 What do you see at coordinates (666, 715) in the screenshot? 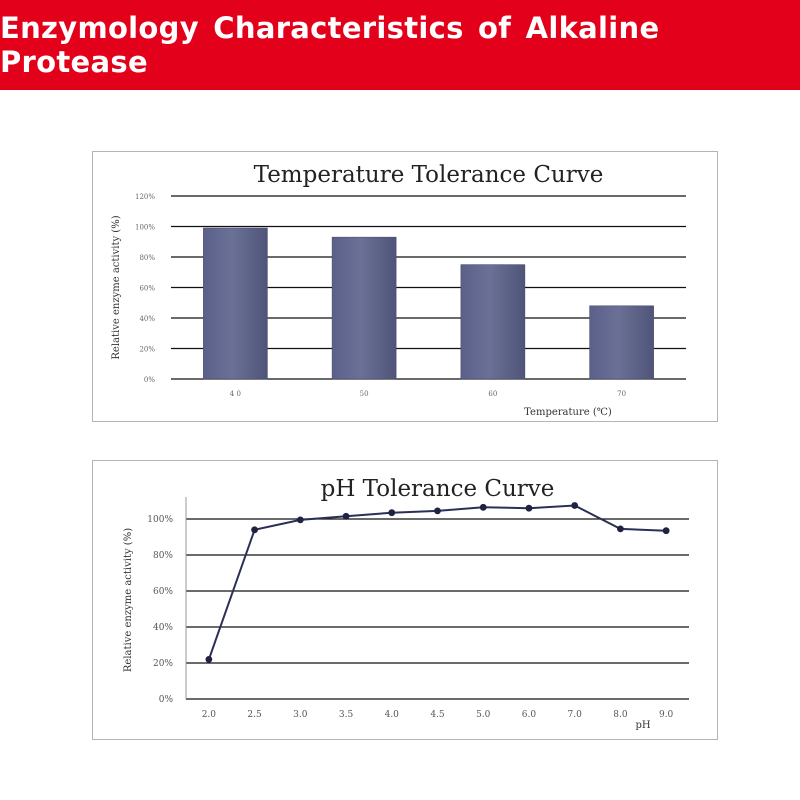
I see `ph-x-tick-label: 9.0` at bounding box center [666, 715].